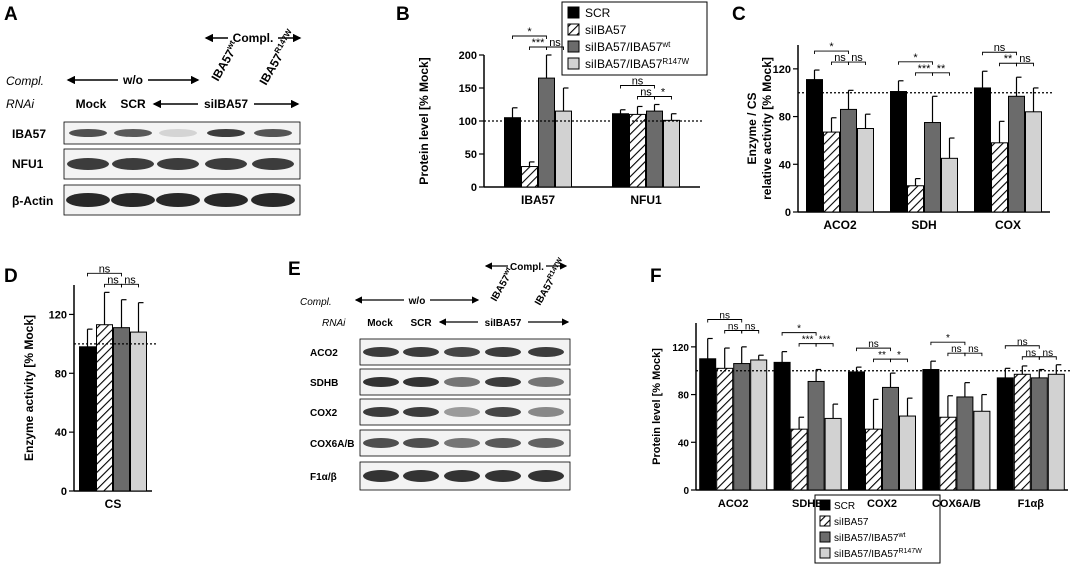  What do you see at coordinates (253, 38) in the screenshot?
I see `compl-top-a: Compl.` at bounding box center [253, 38].